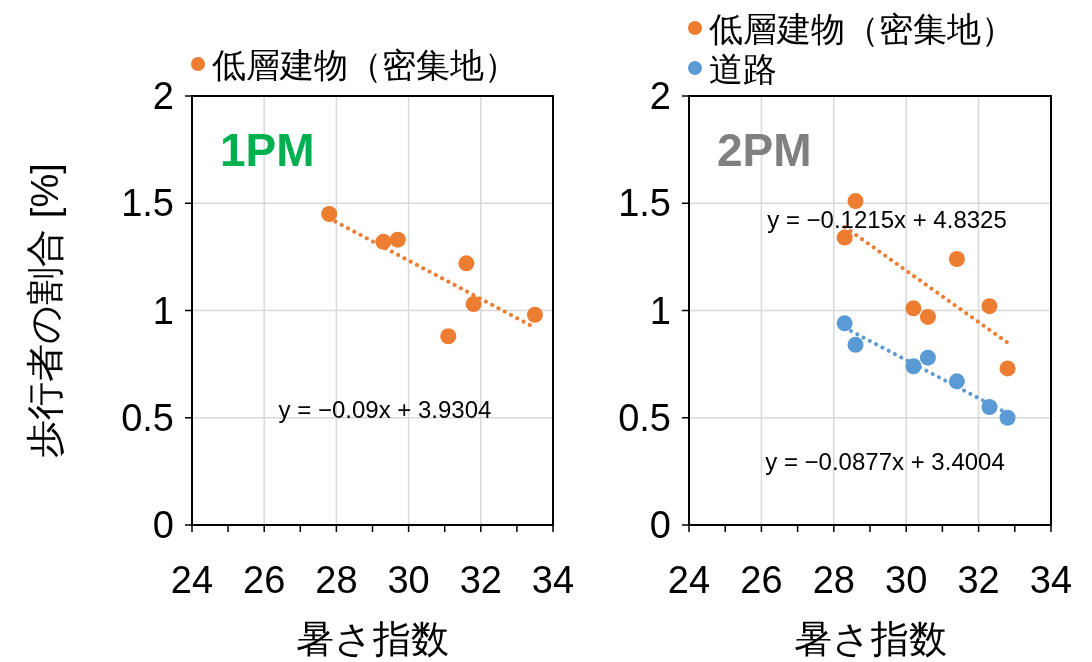 Image resolution: width=1092 pixels, height=662 pixels. I want to click on y-axis-title: 歩行者の割合 [%], so click(45, 310).